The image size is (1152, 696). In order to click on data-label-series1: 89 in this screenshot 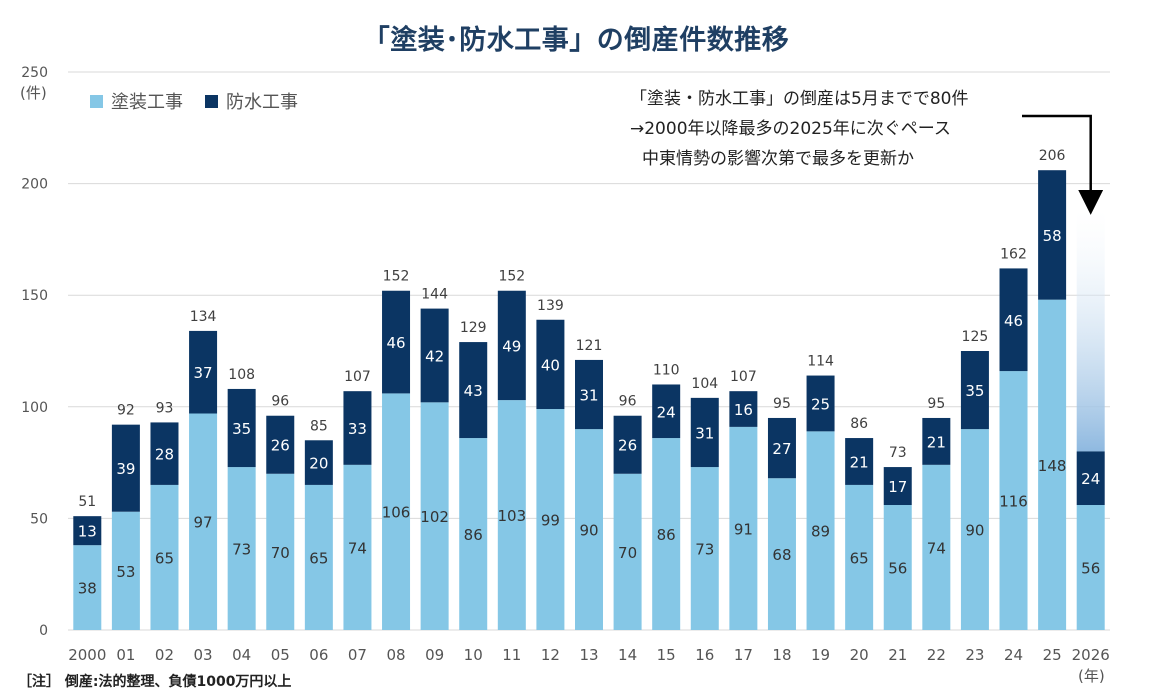, I will do `click(820, 532)`.